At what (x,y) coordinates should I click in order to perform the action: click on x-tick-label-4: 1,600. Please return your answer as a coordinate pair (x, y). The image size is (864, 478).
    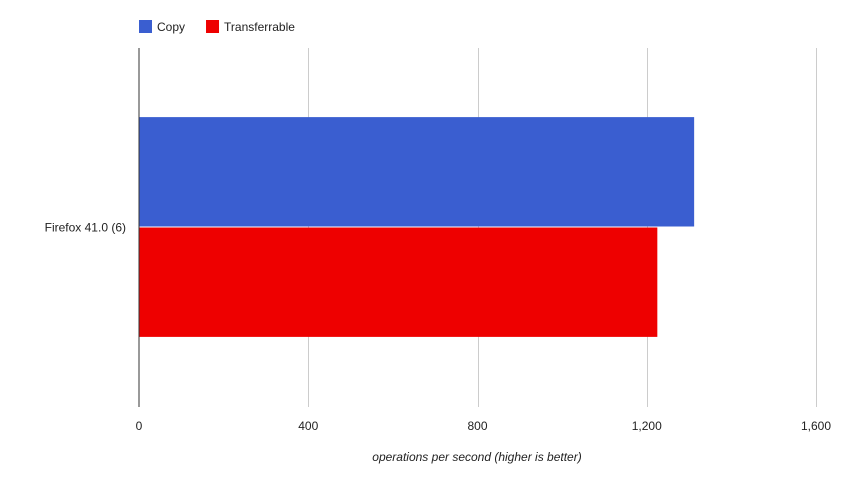
    Looking at the image, I should click on (816, 426).